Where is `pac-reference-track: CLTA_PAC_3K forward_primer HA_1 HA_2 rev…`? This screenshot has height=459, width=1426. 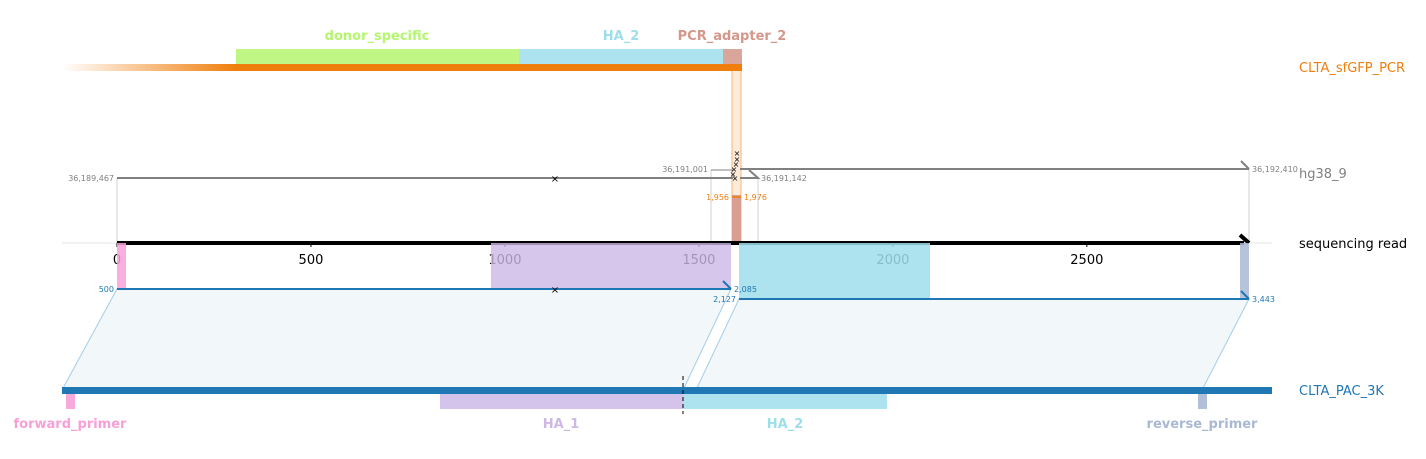
pac-reference-track: CLTA_PAC_3K forward_primer HA_1 HA_2 rev… is located at coordinates (699, 404).